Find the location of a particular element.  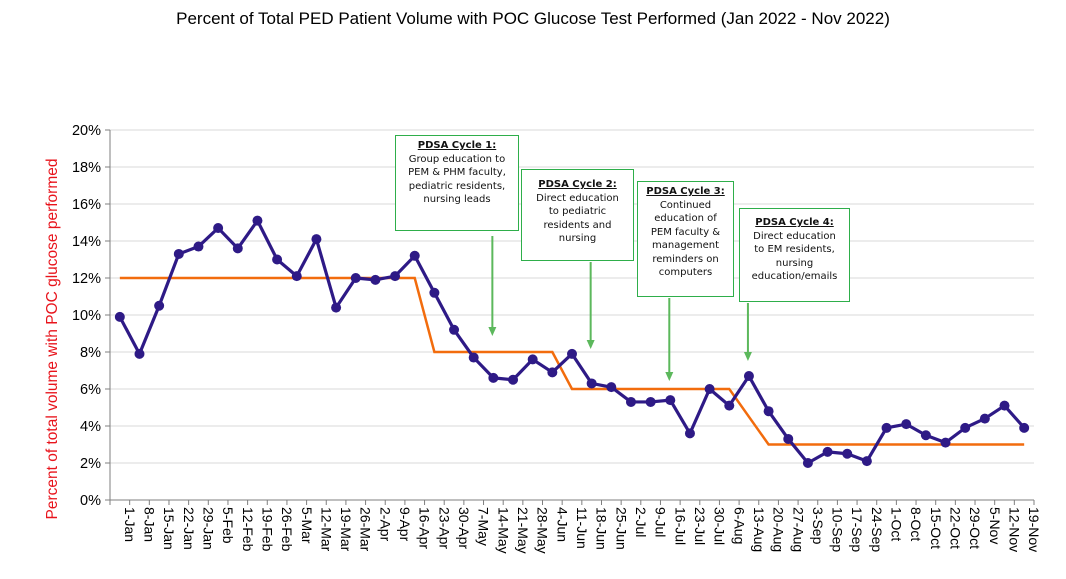

x-tick-label: 27-Aug is located at coordinates (798, 529).